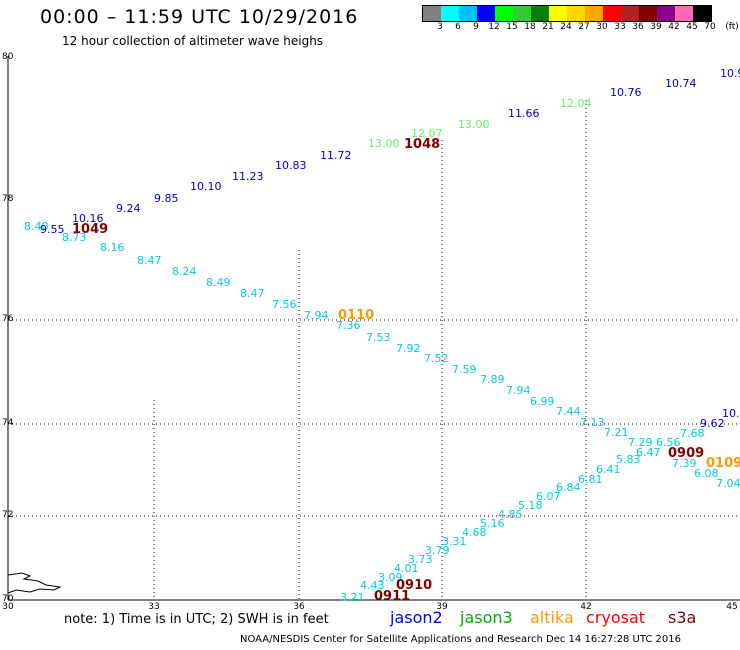 This screenshot has height=650, width=740. I want to click on wave-height-value: 10.76, so click(626, 92).